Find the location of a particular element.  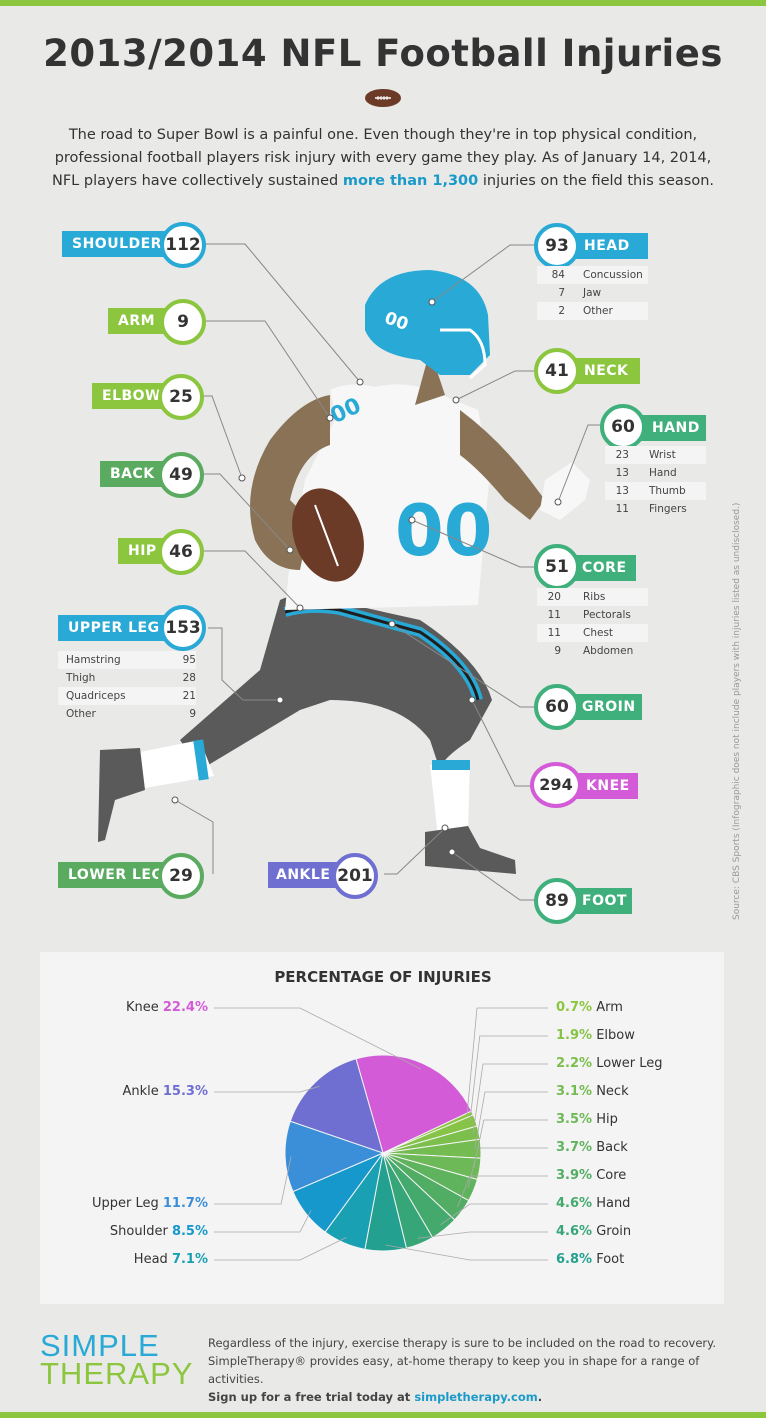

breakdown-row: Hamstring 95 is located at coordinates (127, 660).